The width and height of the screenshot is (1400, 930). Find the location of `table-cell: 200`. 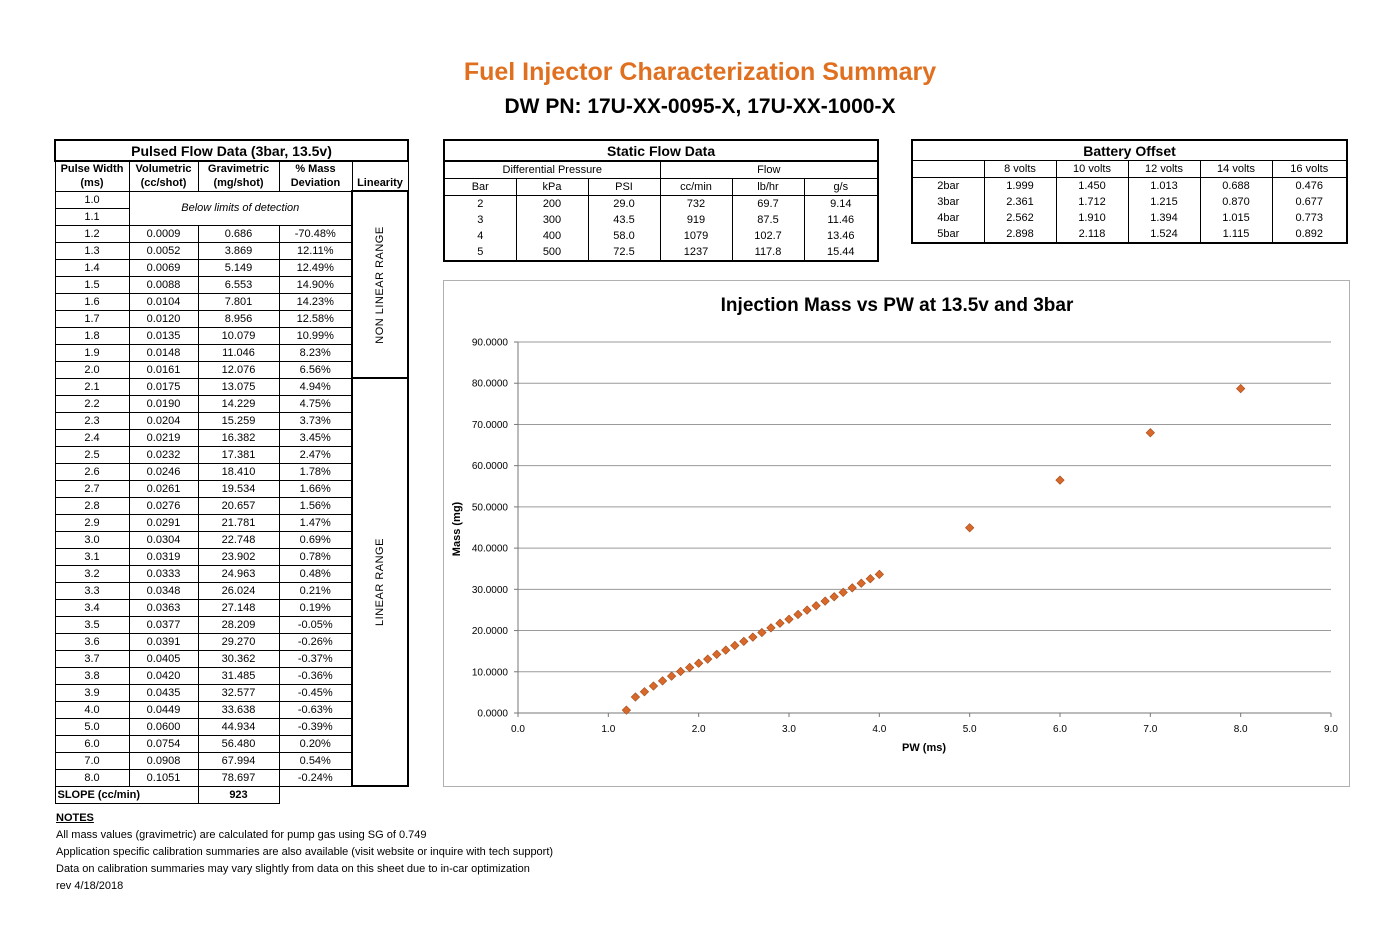

table-cell: 200 is located at coordinates (552, 203).